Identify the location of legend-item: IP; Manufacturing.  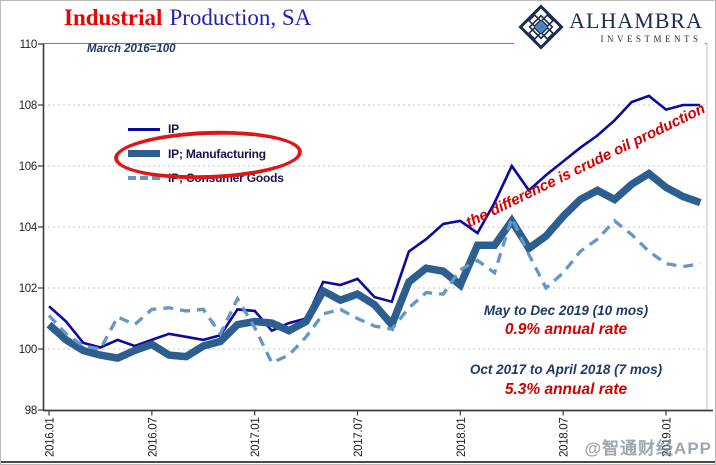
(206, 154).